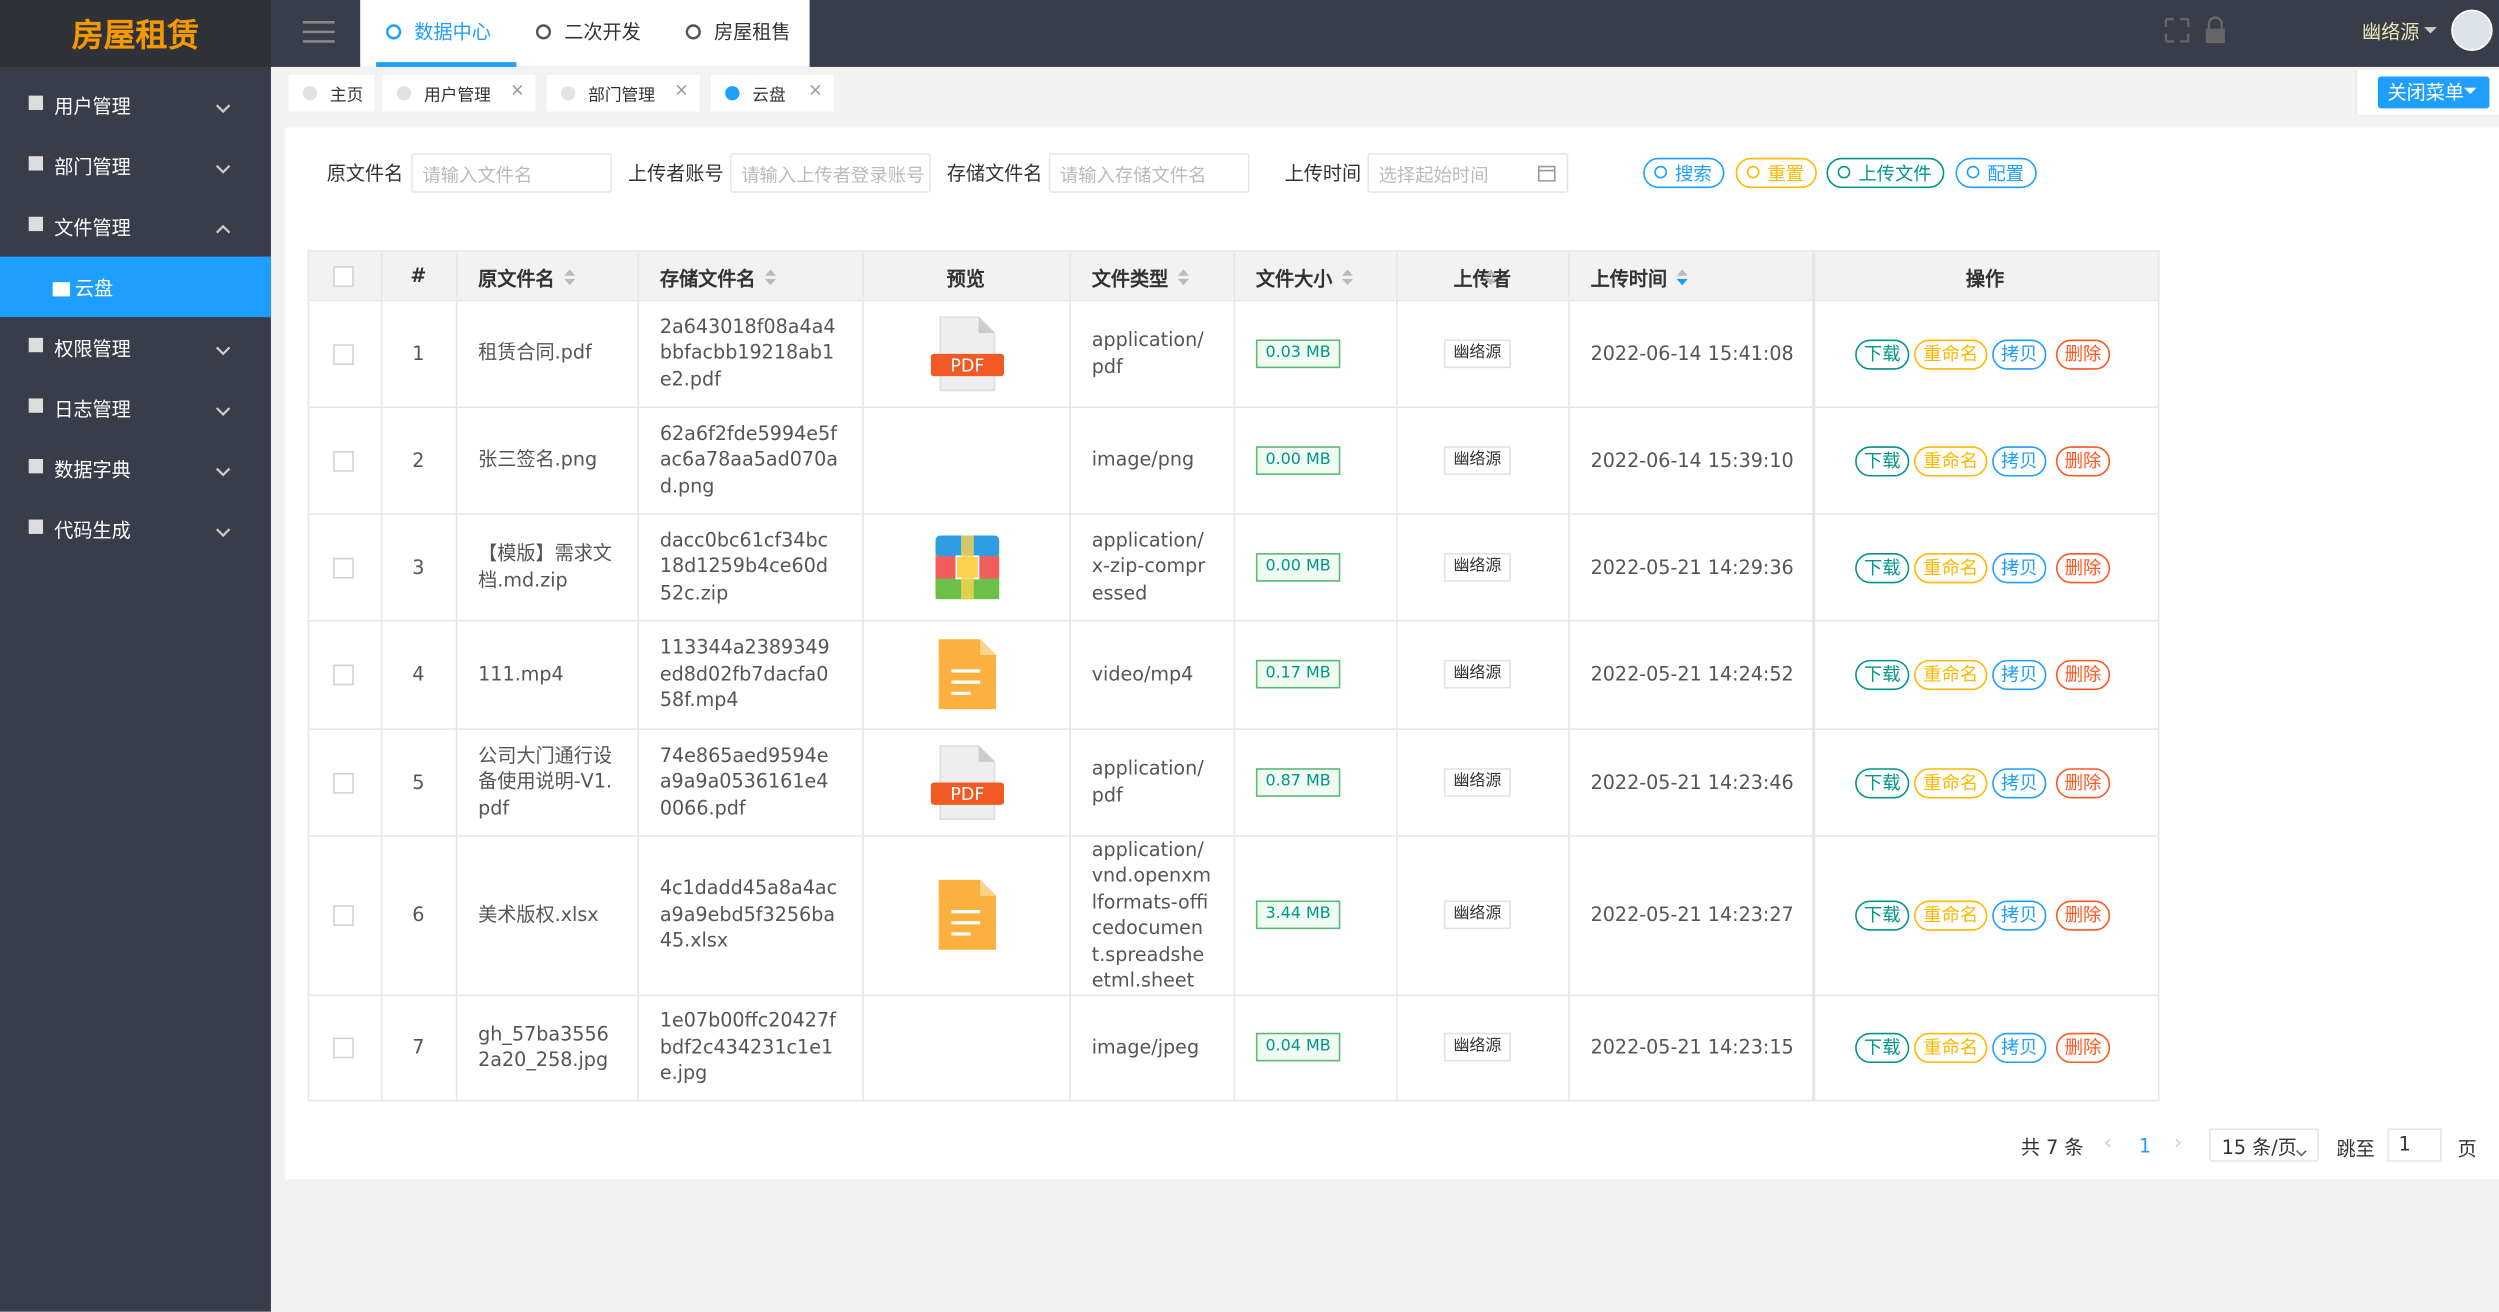 This screenshot has height=1312, width=2499. What do you see at coordinates (1692, 353) in the screenshot?
I see `upload-time: 2022-06-14 15:41:08` at bounding box center [1692, 353].